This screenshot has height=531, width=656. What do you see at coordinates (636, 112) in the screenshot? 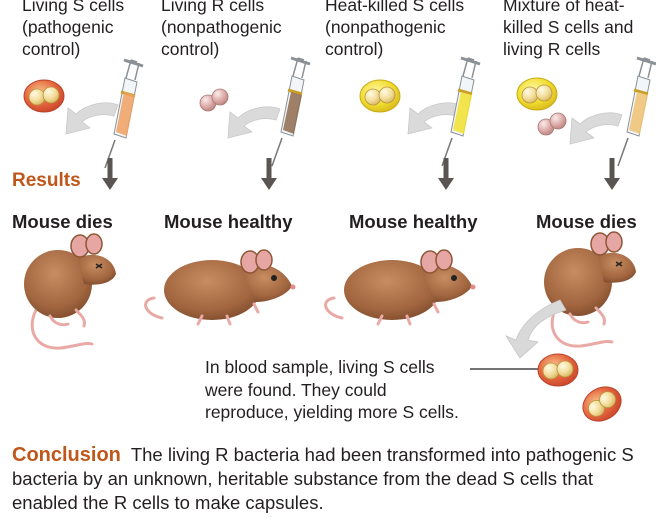
I see `syringe-mixture-icon` at bounding box center [636, 112].